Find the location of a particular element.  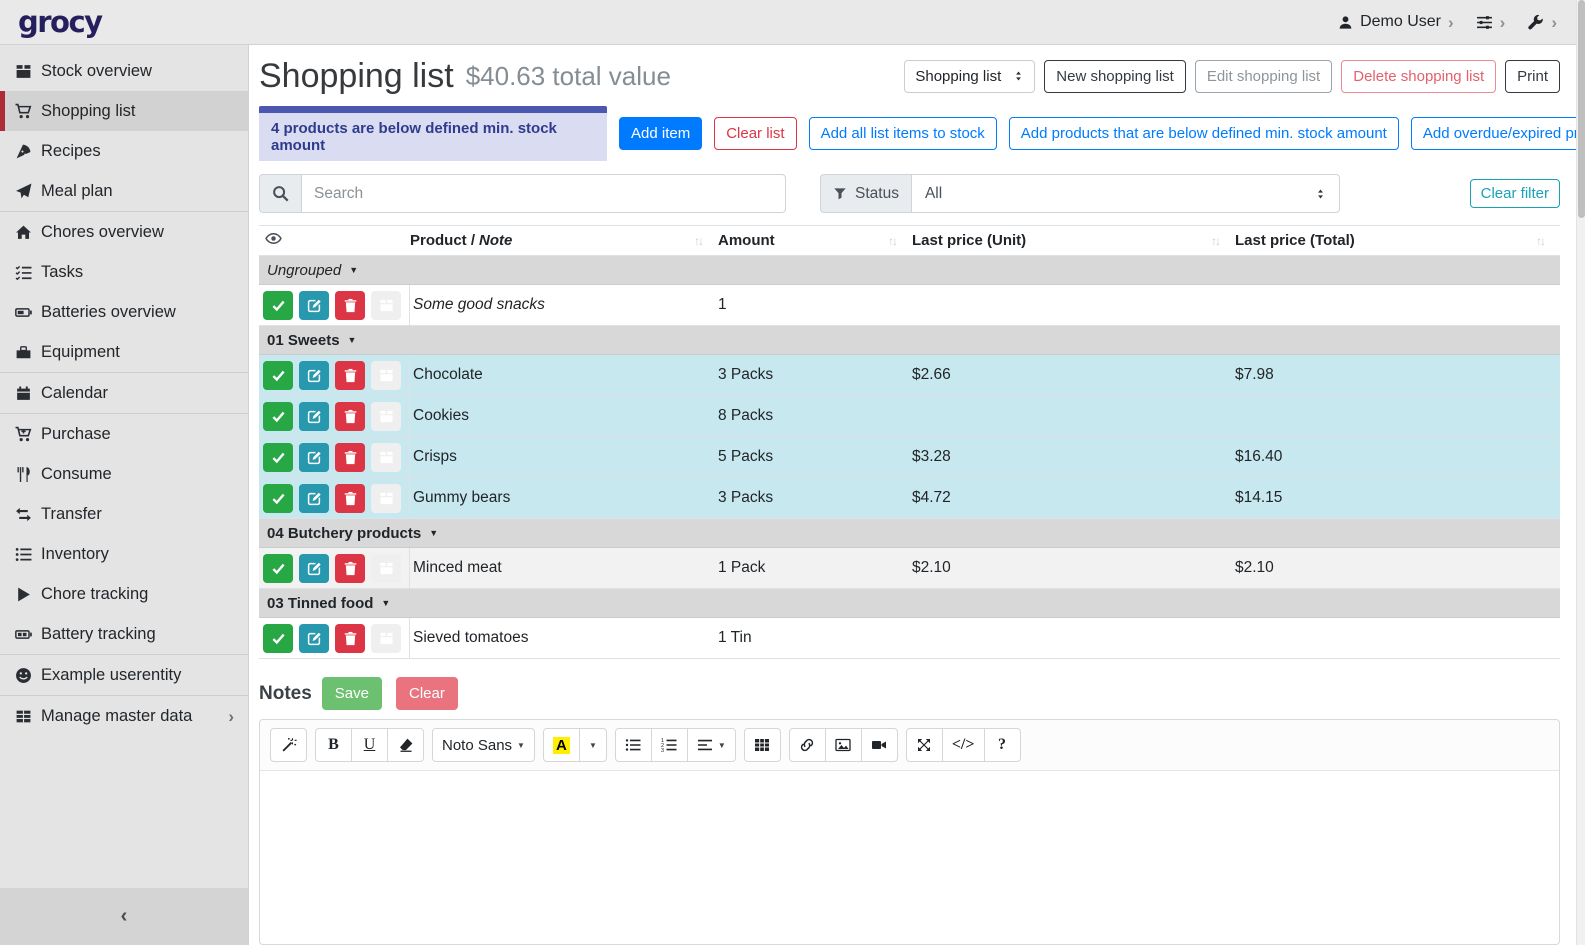

unordered-list-button is located at coordinates (633, 745).